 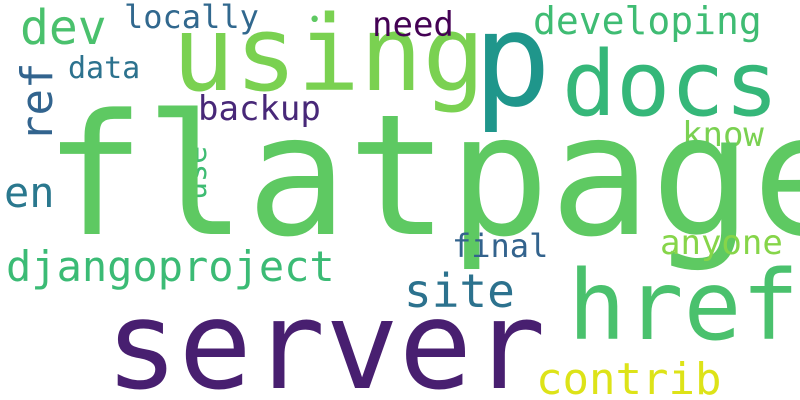 What do you see at coordinates (191, 18) in the screenshot?
I see `word-locally: locally` at bounding box center [191, 18].